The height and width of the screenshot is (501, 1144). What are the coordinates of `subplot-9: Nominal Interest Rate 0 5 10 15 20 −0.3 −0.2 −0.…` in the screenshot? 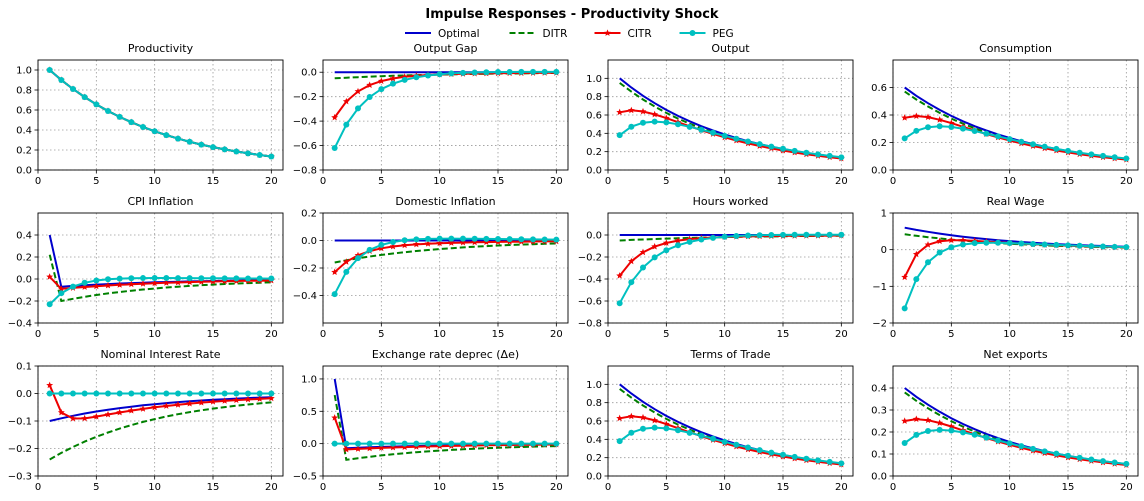 It's located at (146, 420).